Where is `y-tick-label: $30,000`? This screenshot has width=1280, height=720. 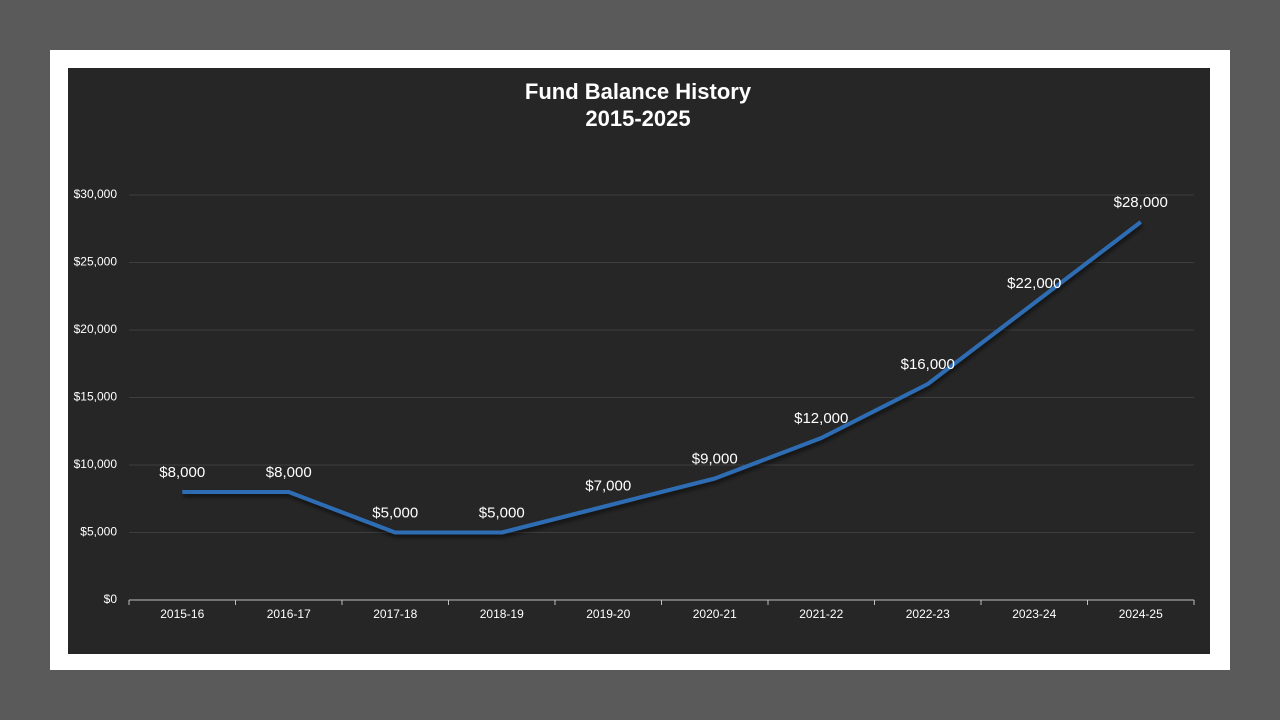 y-tick-label: $30,000 is located at coordinates (96, 194).